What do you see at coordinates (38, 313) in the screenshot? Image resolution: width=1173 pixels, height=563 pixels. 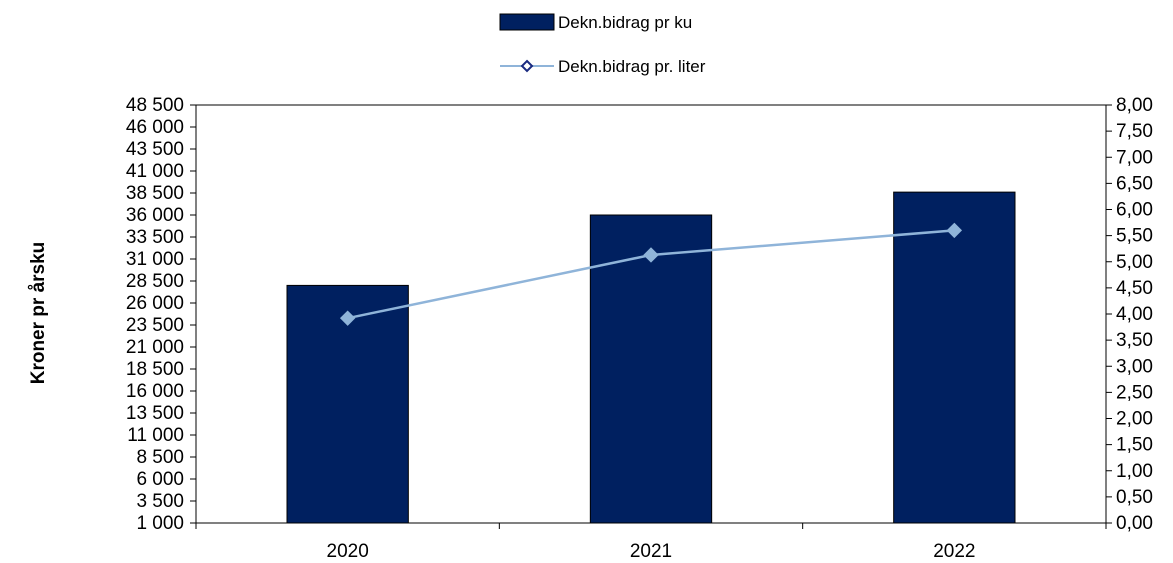 I see `y-axis-title: Kroner pr årsku` at bounding box center [38, 313].